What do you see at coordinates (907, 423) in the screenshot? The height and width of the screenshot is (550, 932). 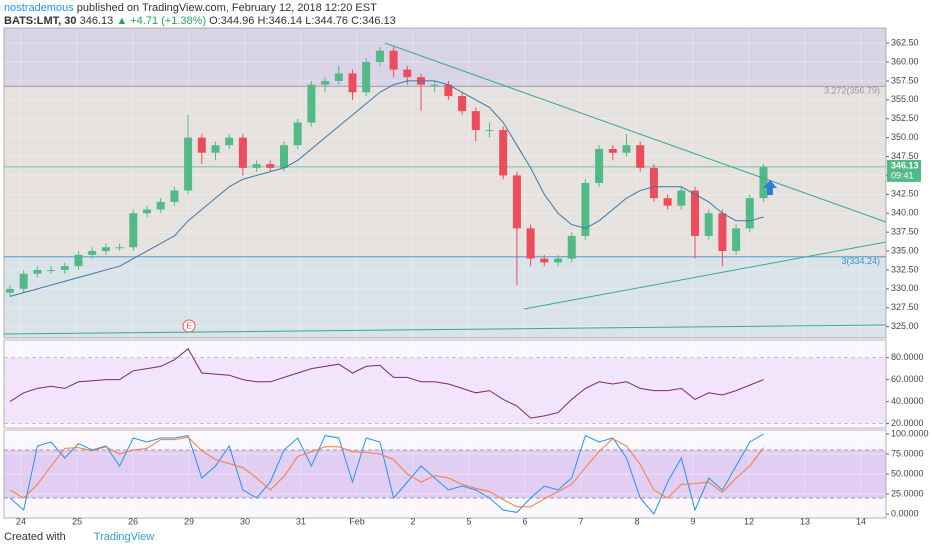 I see `y-tick-label: 20.0000` at bounding box center [907, 423].